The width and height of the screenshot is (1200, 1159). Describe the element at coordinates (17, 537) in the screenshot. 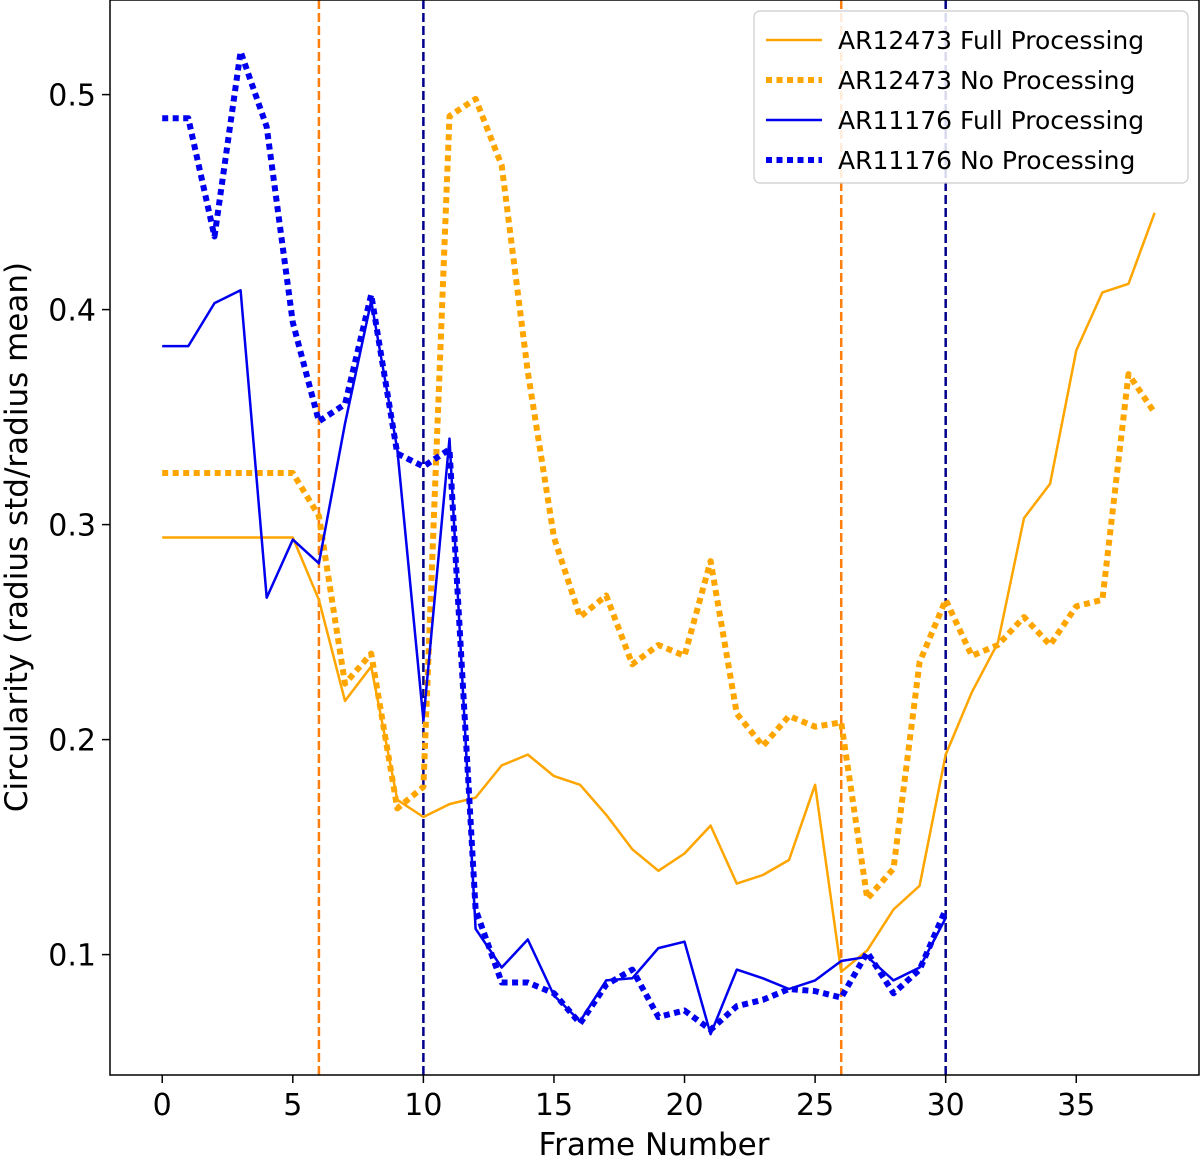

I see `y-axis-label: Circularity (radius std/radius mean)` at that location.